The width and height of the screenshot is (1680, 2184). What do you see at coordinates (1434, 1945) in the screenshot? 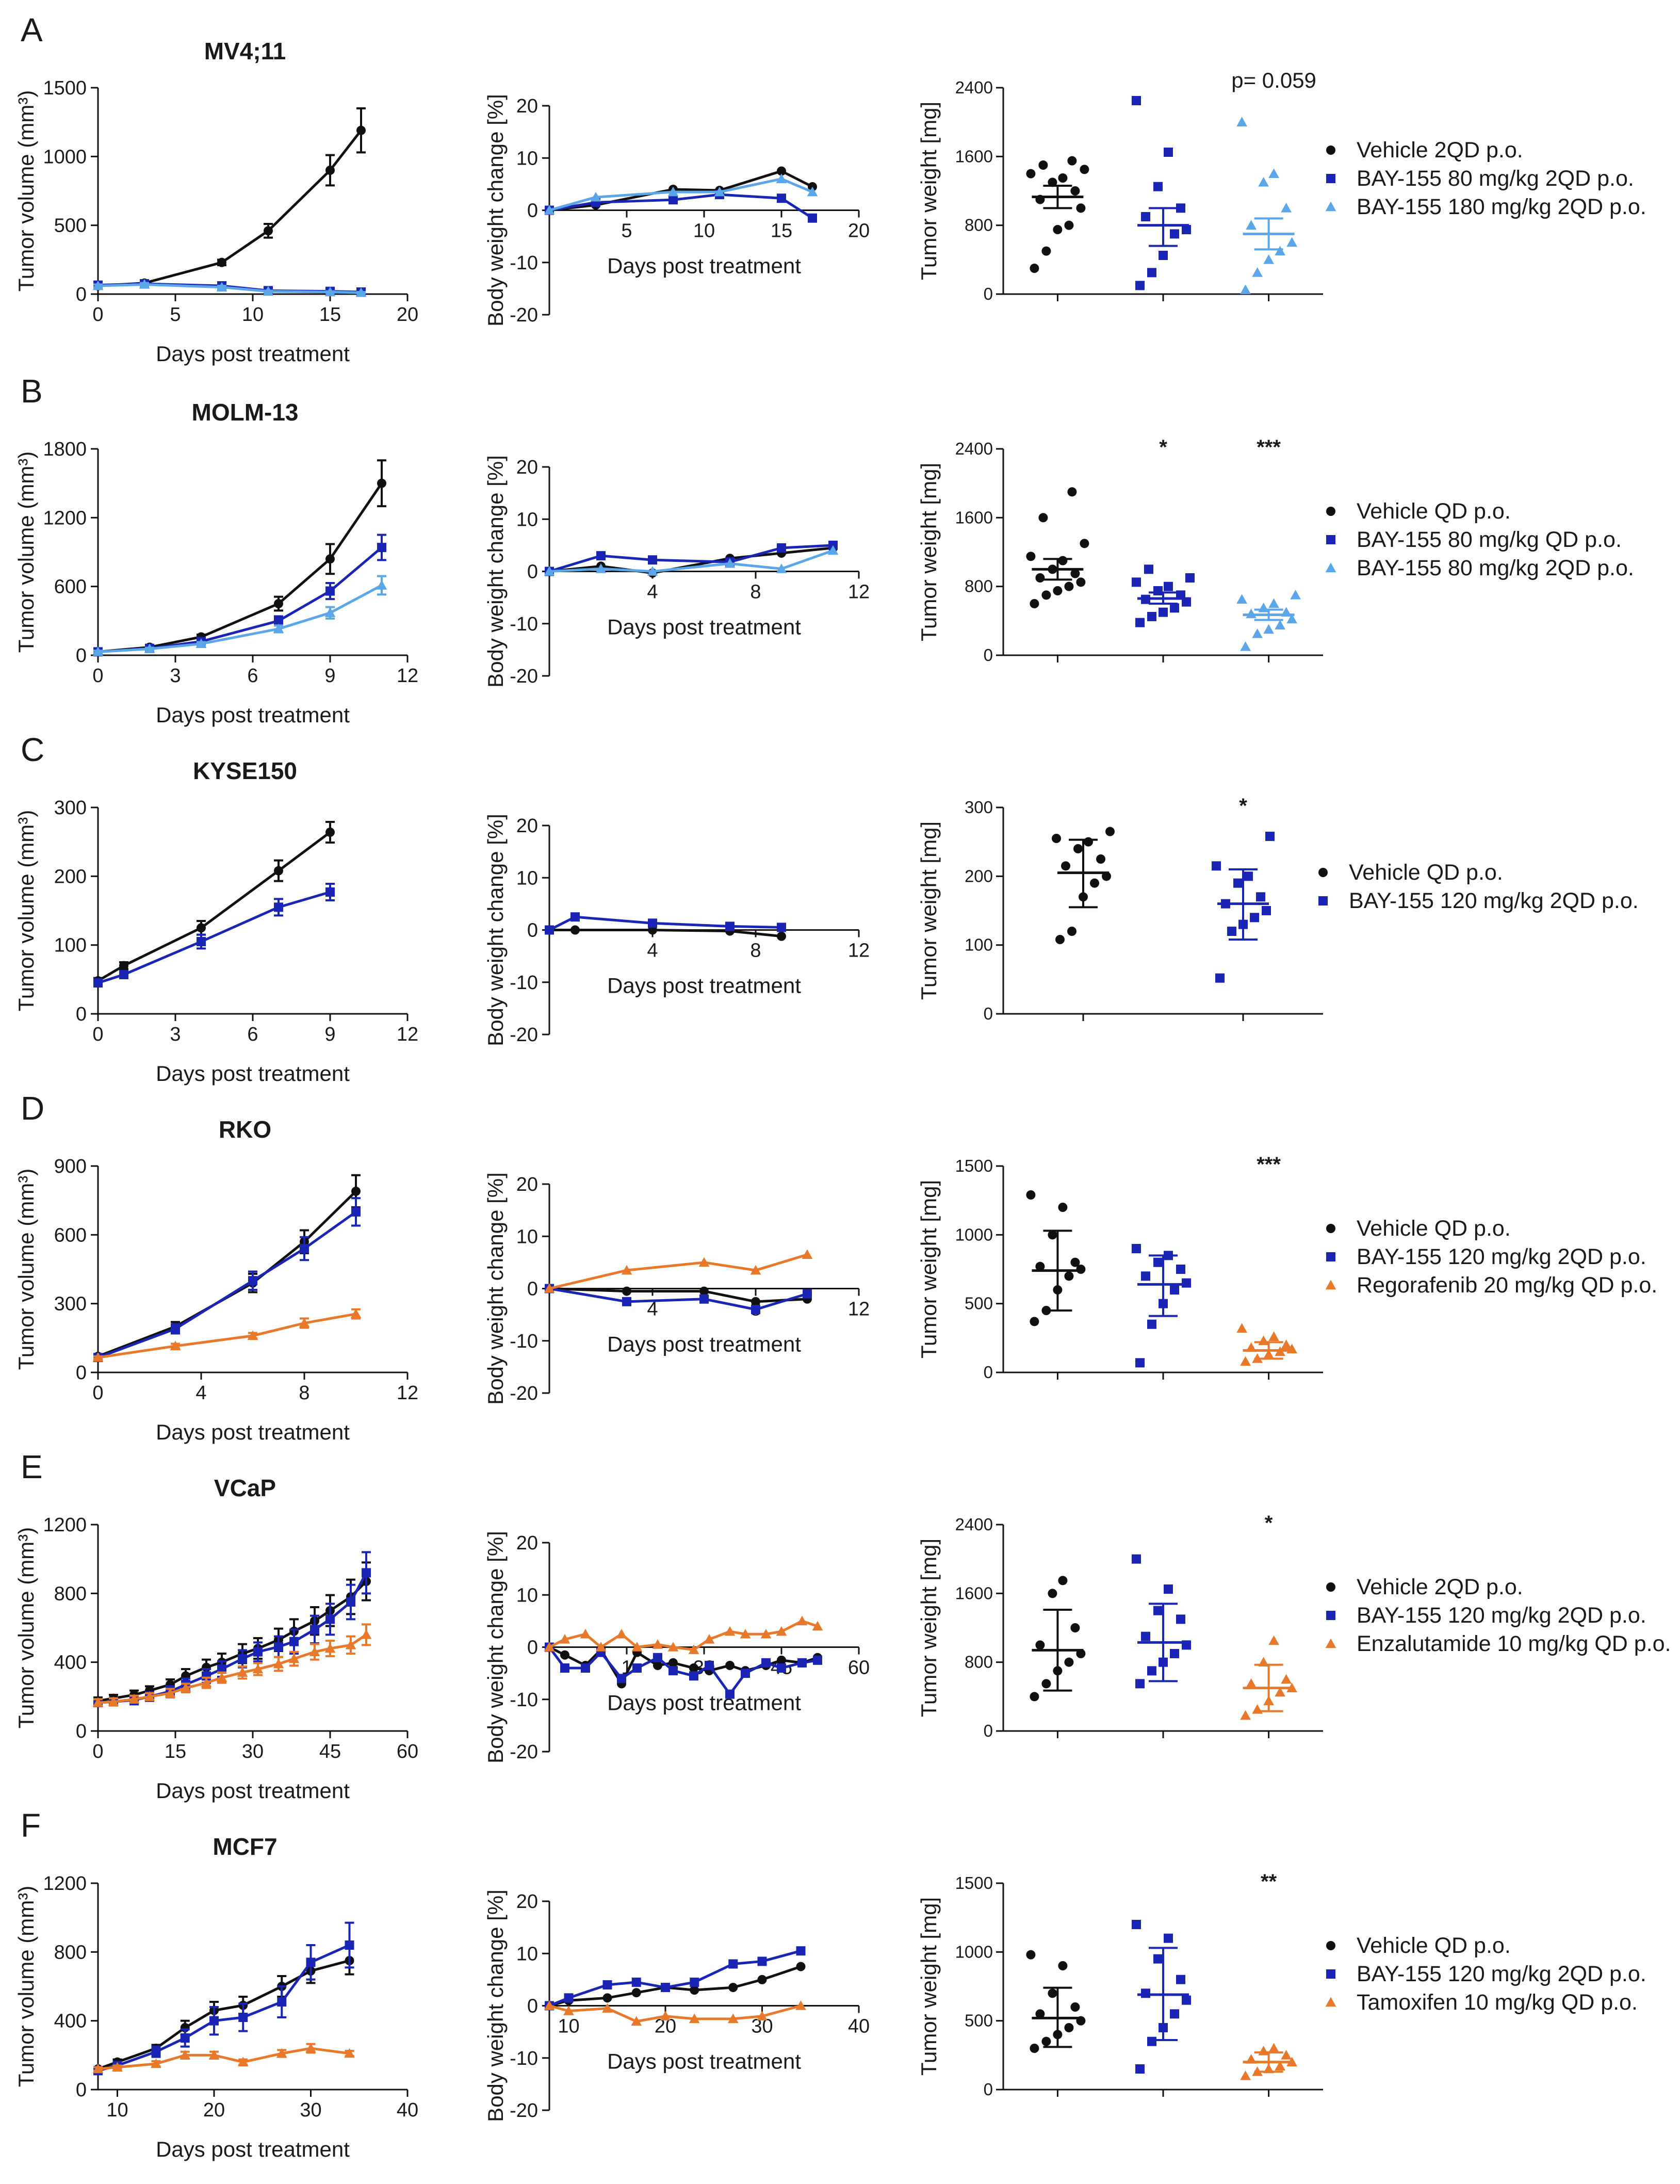
I see `legend-label: Vehicle QD p.o.` at bounding box center [1434, 1945].